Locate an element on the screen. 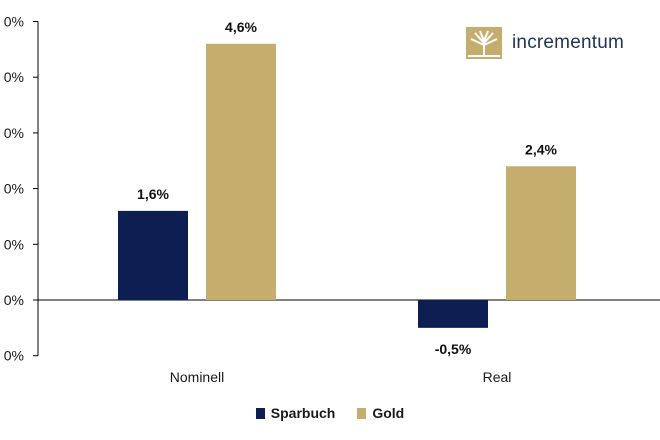 Image resolution: width=660 pixels, height=440 pixels. data-label-sparbuch-real: -0,5% is located at coordinates (453, 349).